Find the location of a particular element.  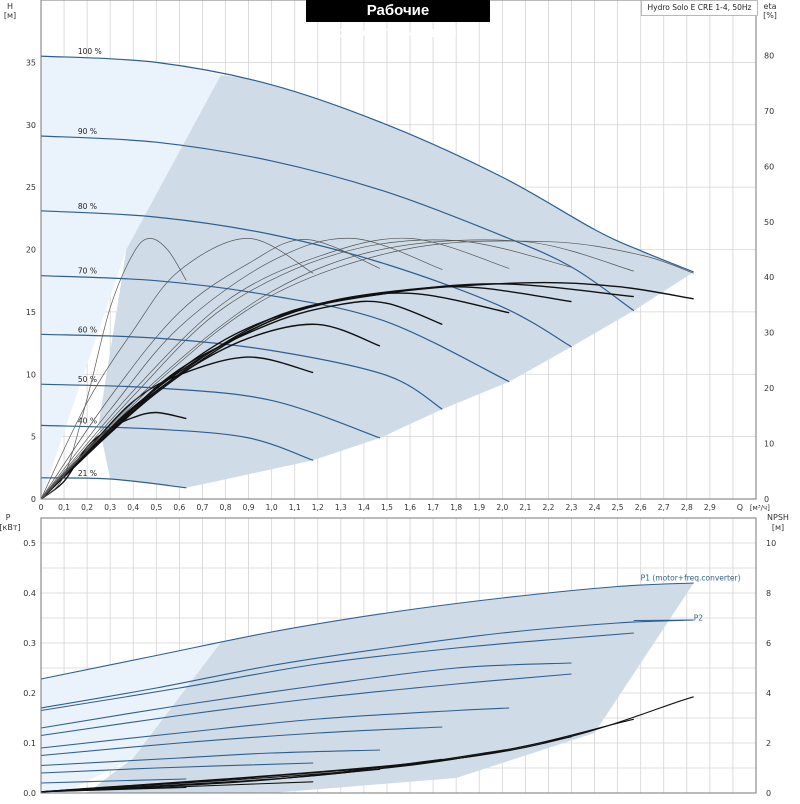

x-tick-label: 0,5 is located at coordinates (156, 507).